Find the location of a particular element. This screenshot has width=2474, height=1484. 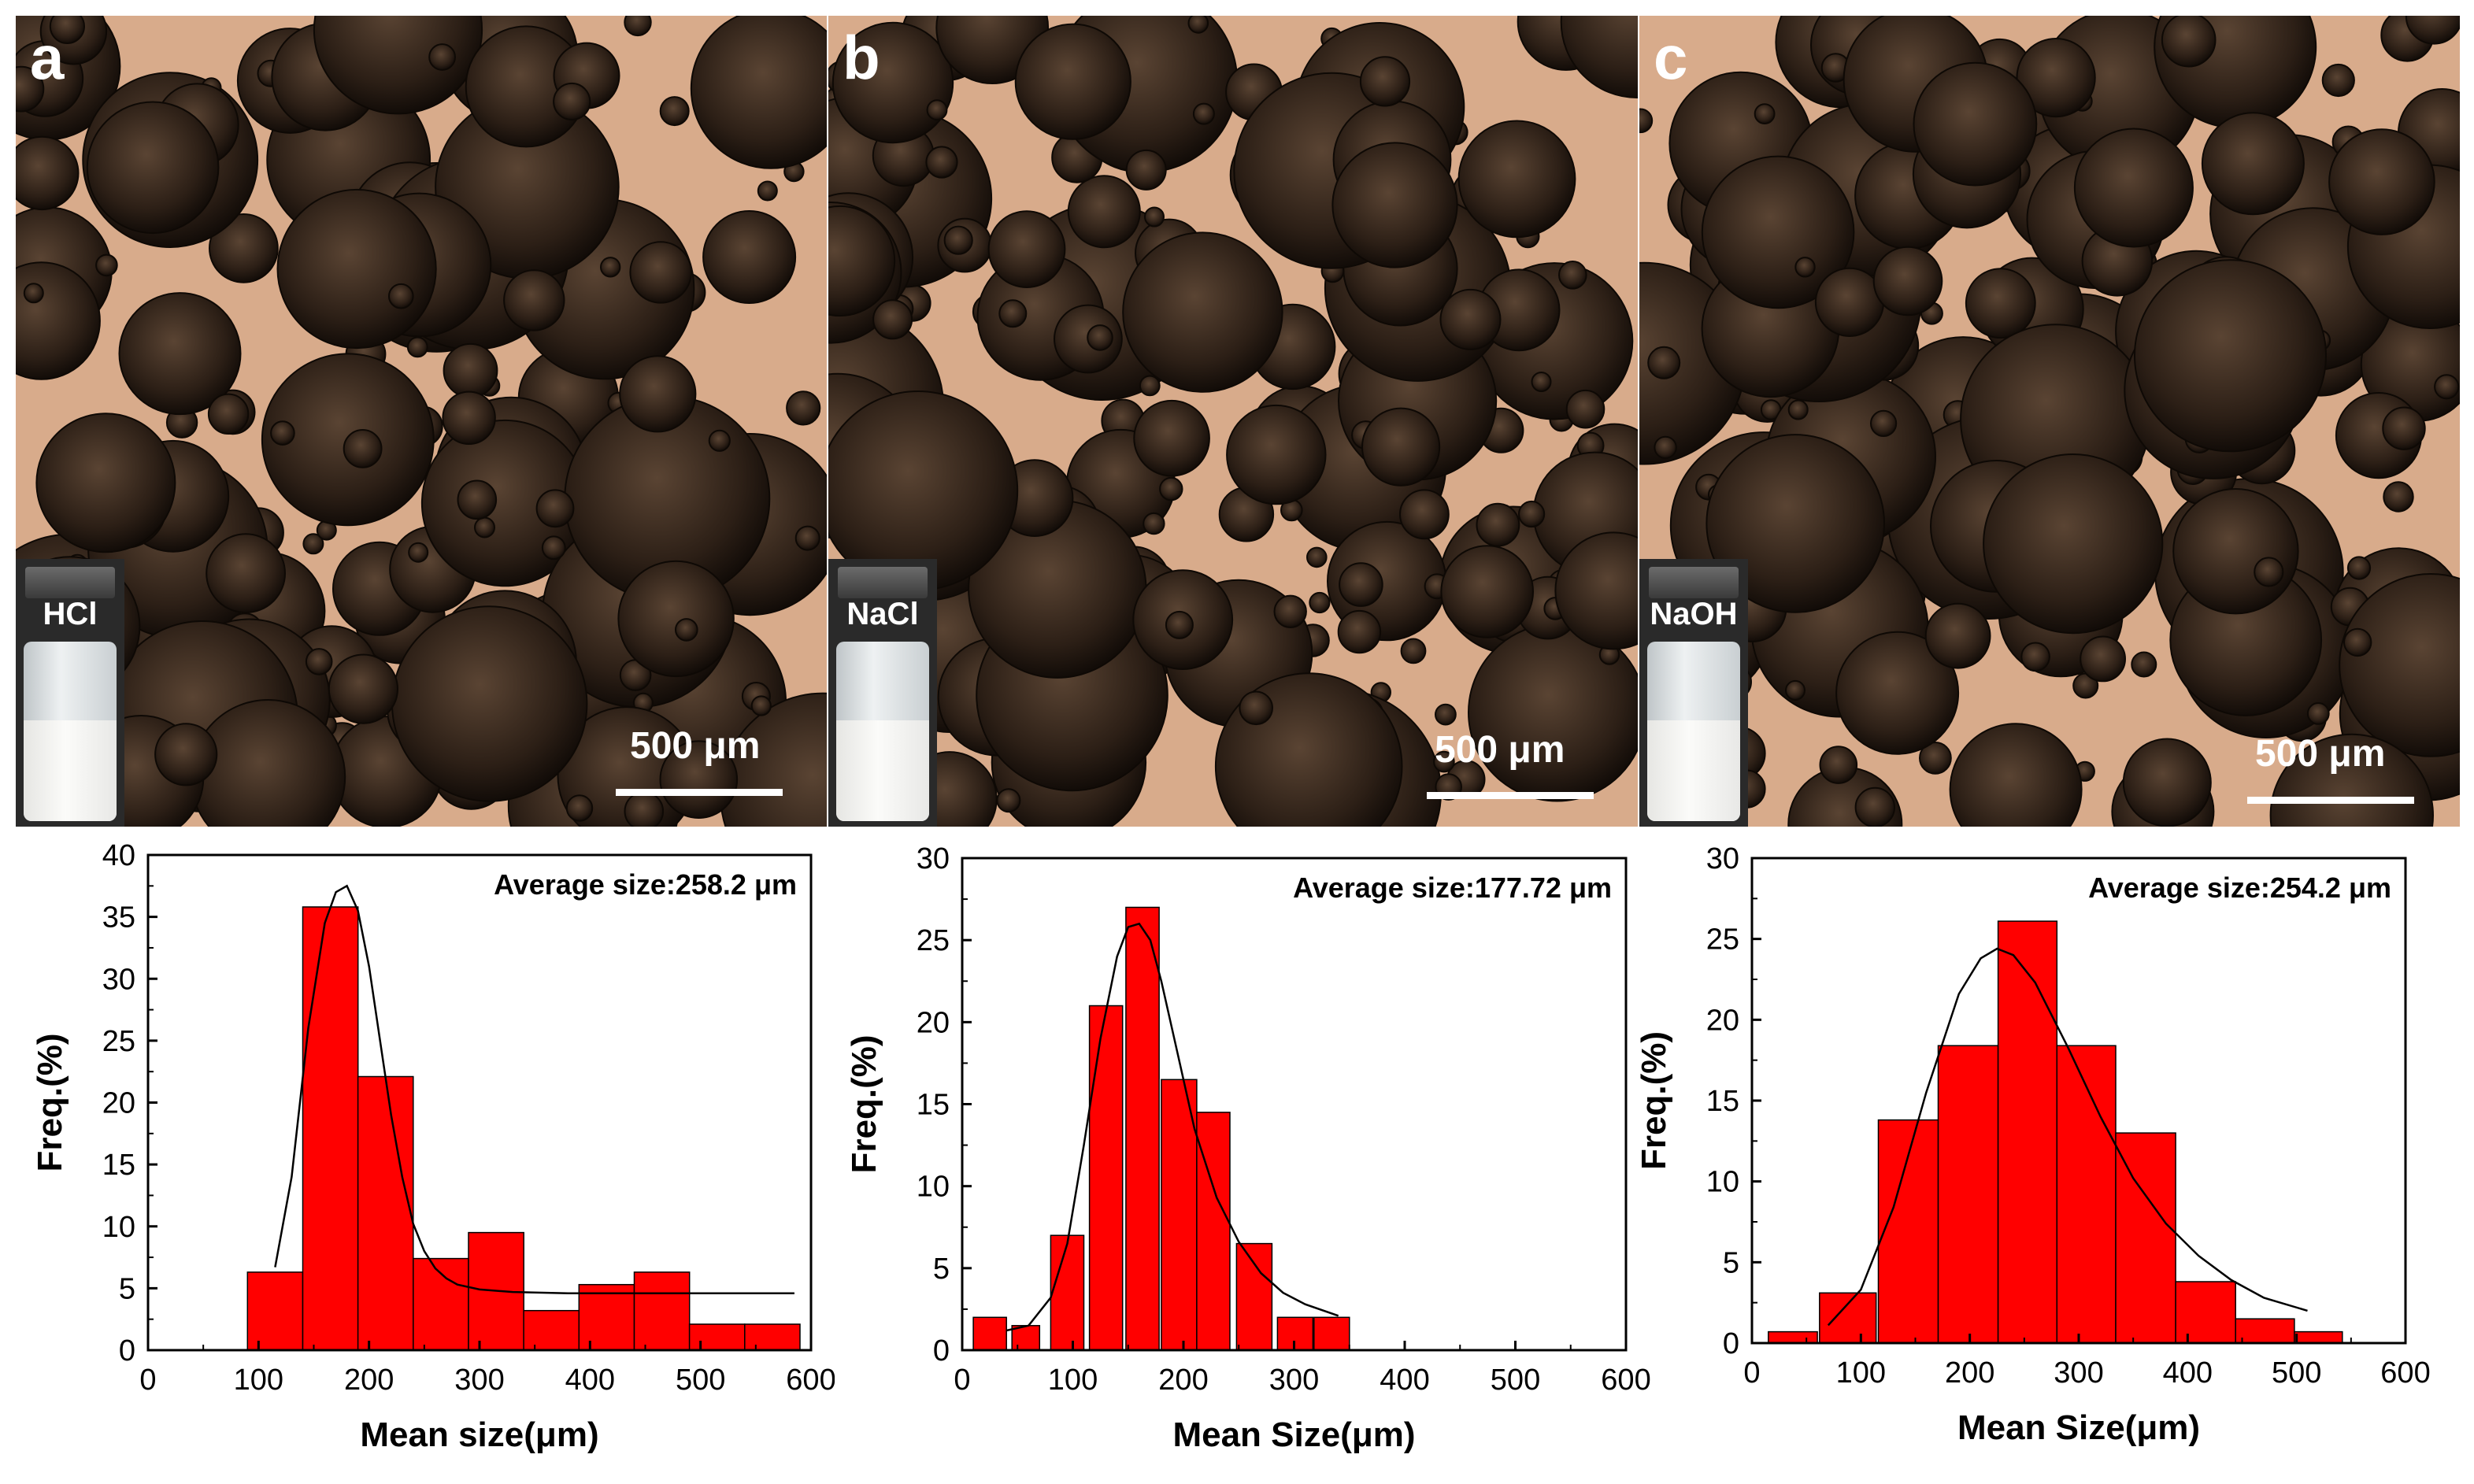

x-axis-title: Mean Size(μm) is located at coordinates (2078, 1428).